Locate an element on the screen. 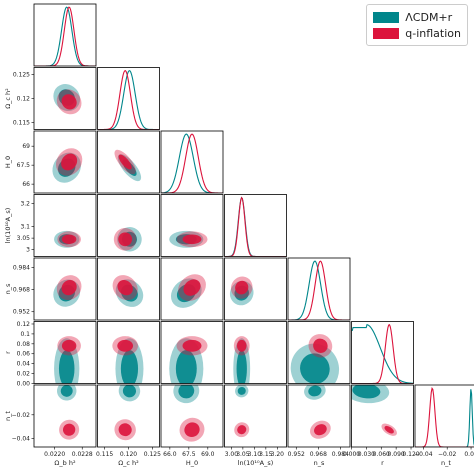  ytick-label-H0: 69 is located at coordinates (26, 146).